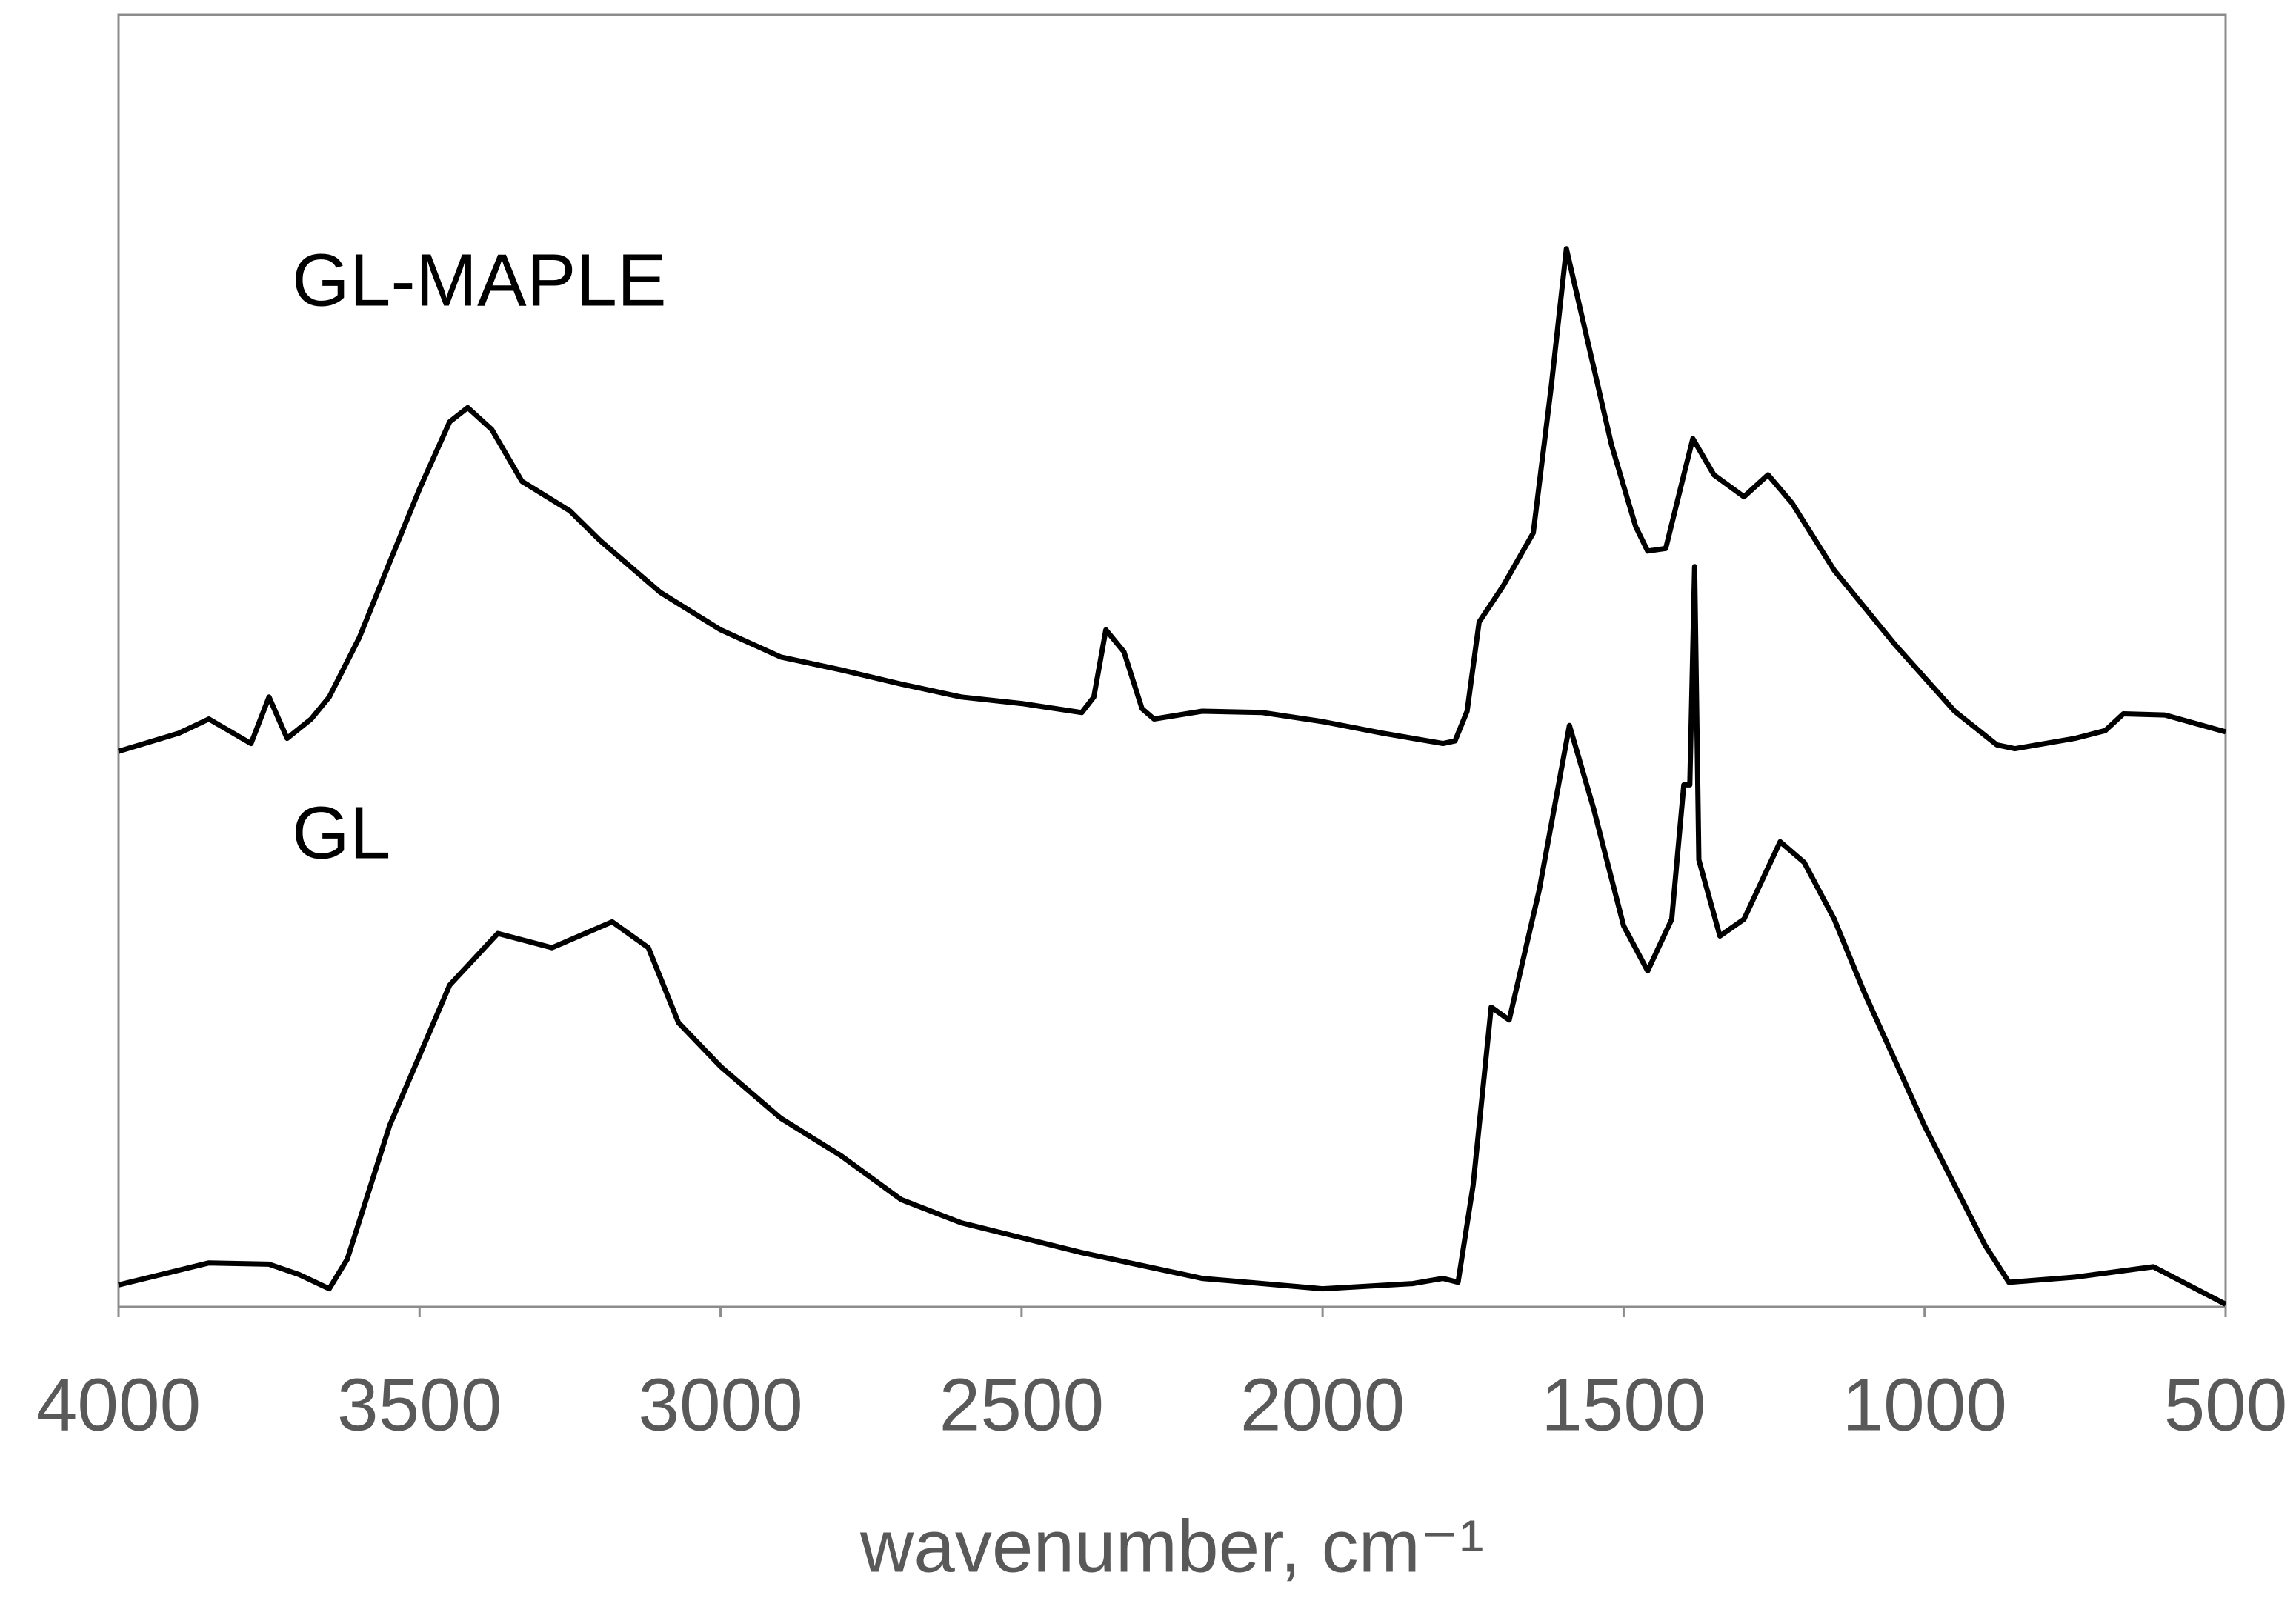  I want to click on x-tick-label: 3000, so click(720, 1404).